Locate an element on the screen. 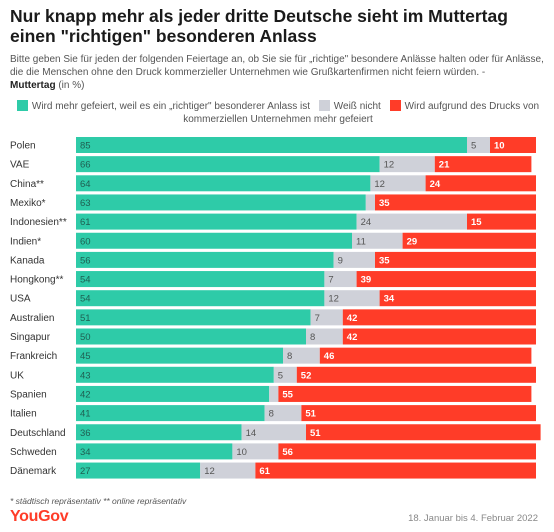  topic-label: Muttertag is located at coordinates (33, 85).